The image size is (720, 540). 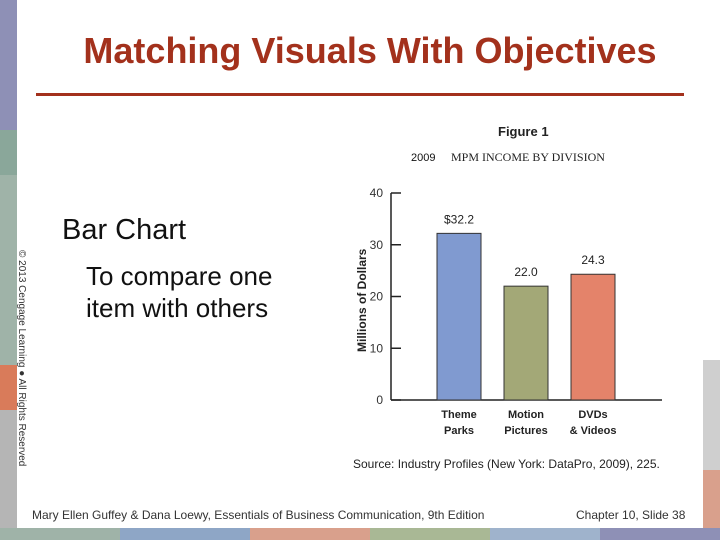 I want to click on data-label: 24.3, so click(x=593, y=260).